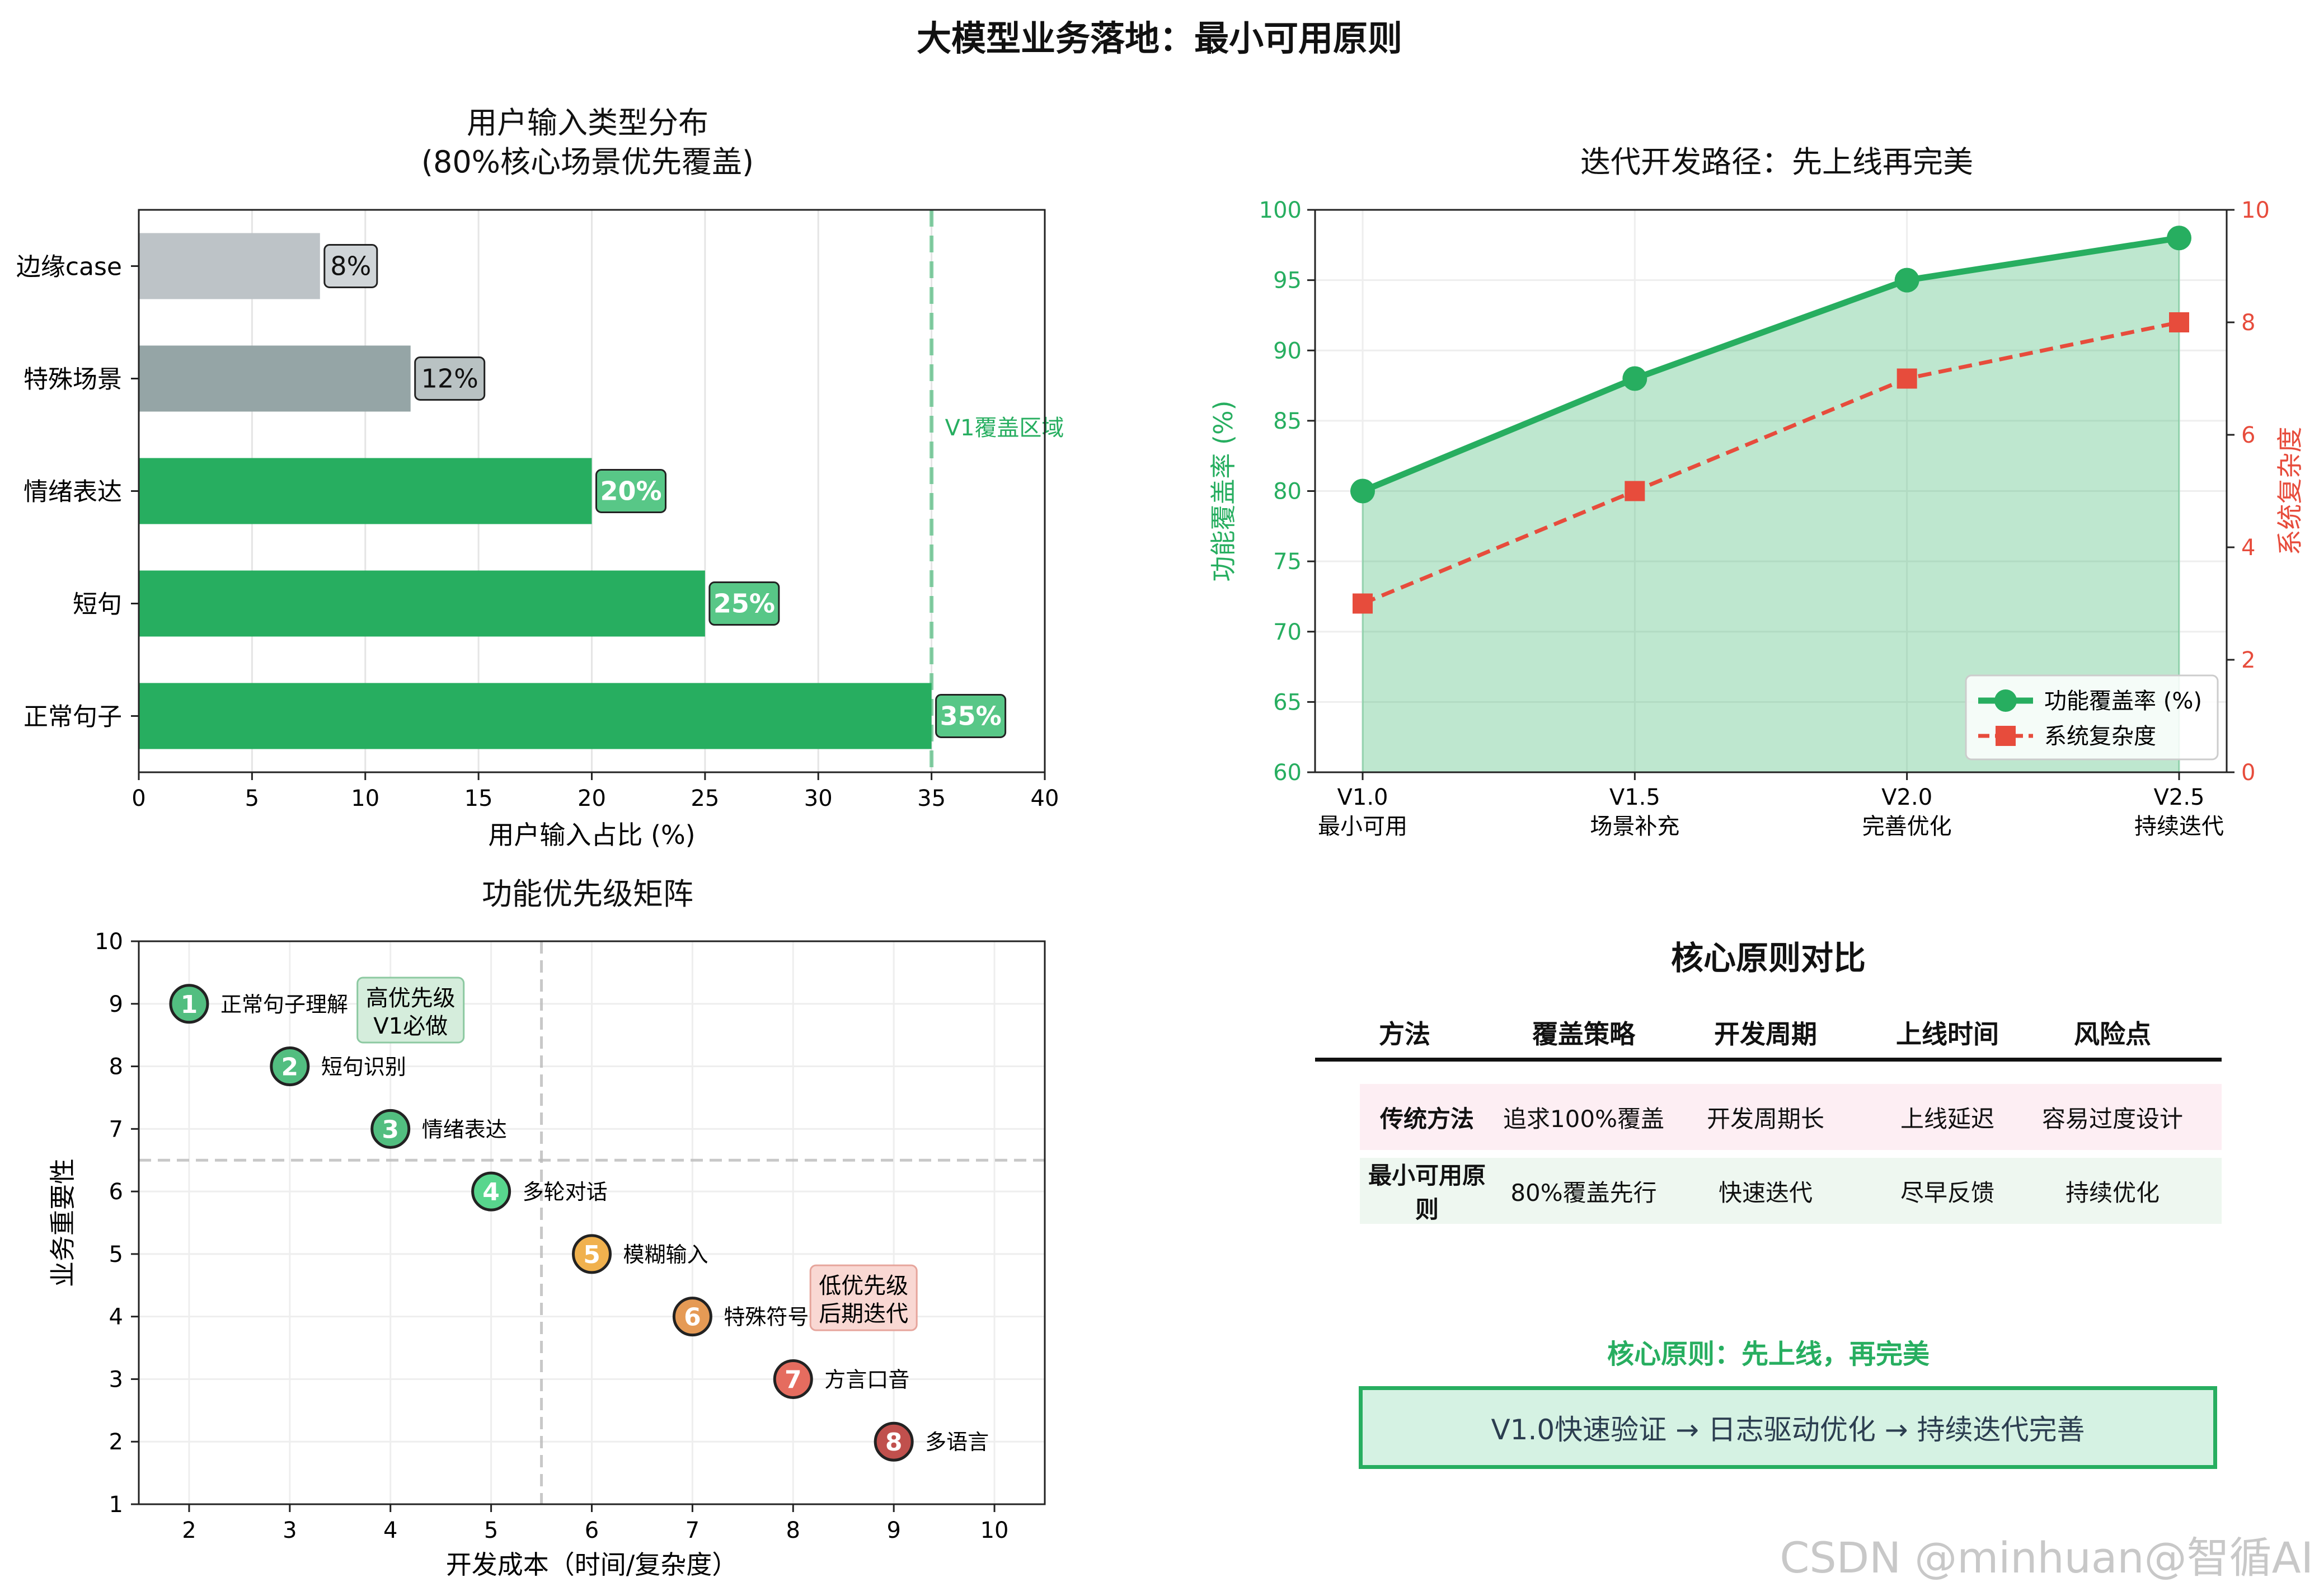 This screenshot has width=2319, height=1596. What do you see at coordinates (1765, 1193) in the screenshot?
I see `table-cell: 快速迭代` at bounding box center [1765, 1193].